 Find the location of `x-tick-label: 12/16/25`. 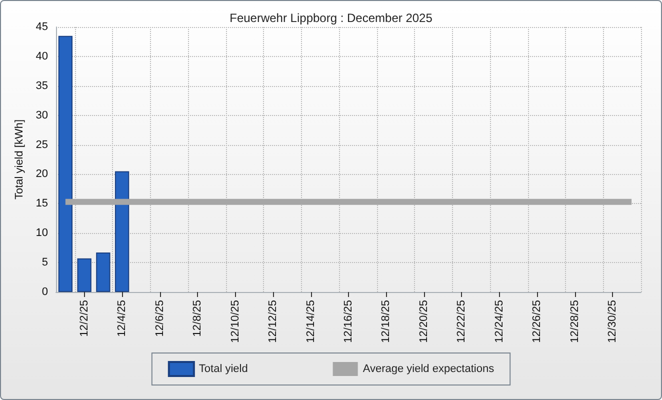

x-tick-label: 12/16/25 is located at coordinates (348, 321).